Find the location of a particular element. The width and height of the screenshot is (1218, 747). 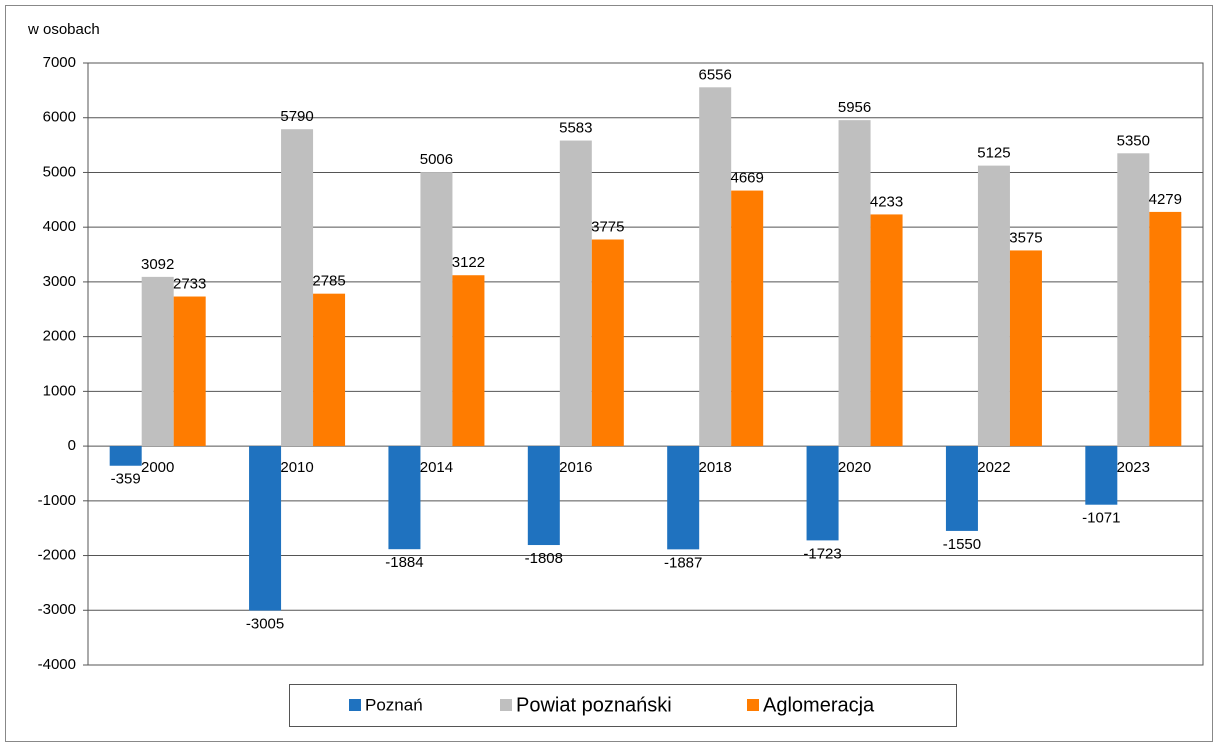

data-label: 5125 is located at coordinates (993, 153).